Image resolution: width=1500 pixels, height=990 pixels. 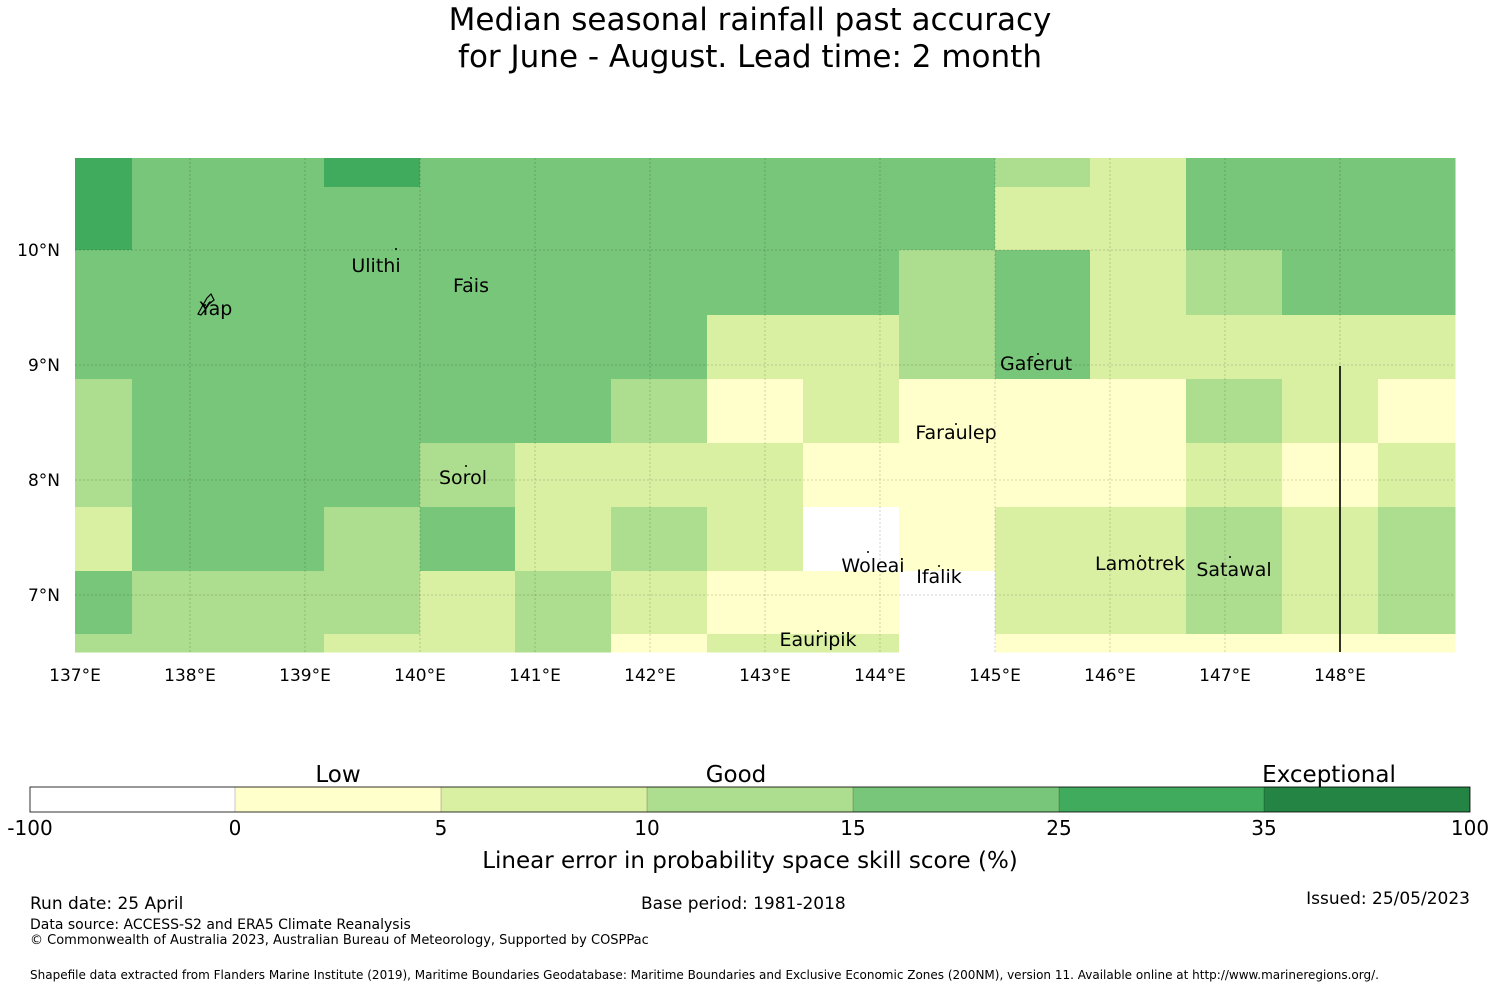 I want to click on longitude-tick-label: 139°E, so click(x=305, y=676).